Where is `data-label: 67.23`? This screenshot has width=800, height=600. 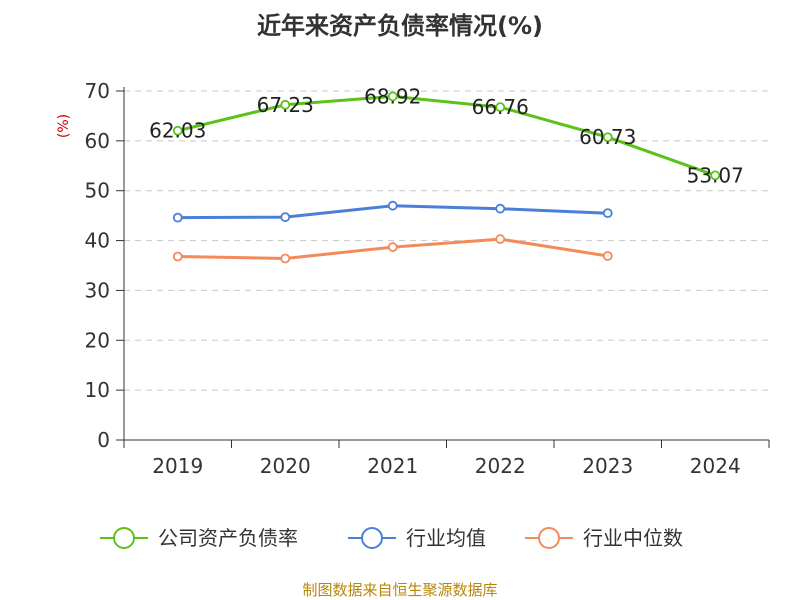
data-label: 67.23 is located at coordinates (285, 105).